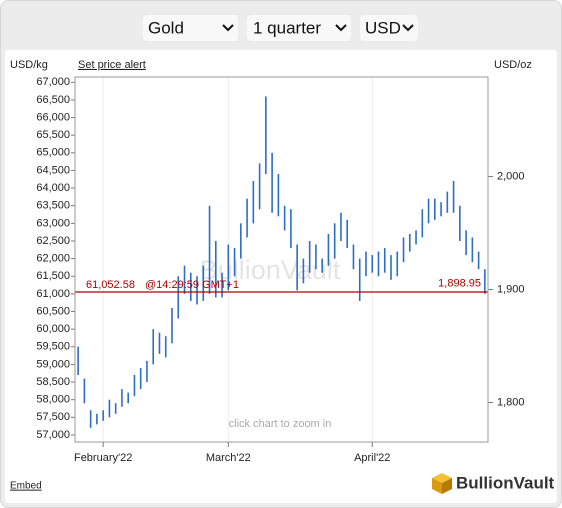 The image size is (562, 508). What do you see at coordinates (53, 135) in the screenshot?
I see `y-tick-label: 65,500` at bounding box center [53, 135].